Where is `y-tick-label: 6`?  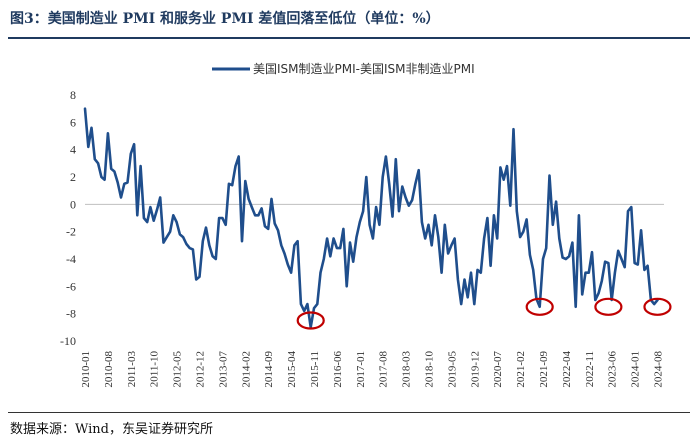
y-tick-label: 6 is located at coordinates (73, 122).